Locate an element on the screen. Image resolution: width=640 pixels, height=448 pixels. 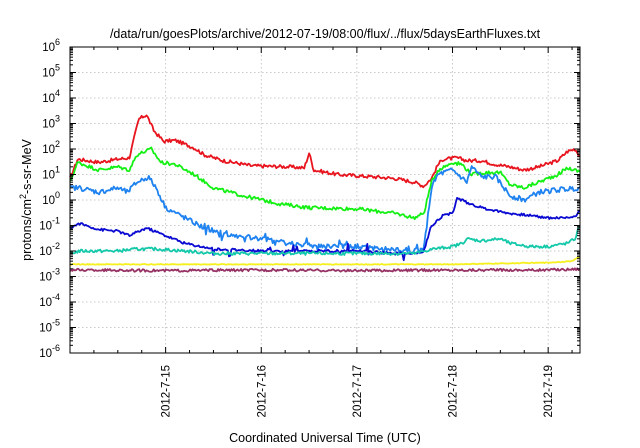
x-tick-label: 2012-7-15 is located at coordinates (167, 391).